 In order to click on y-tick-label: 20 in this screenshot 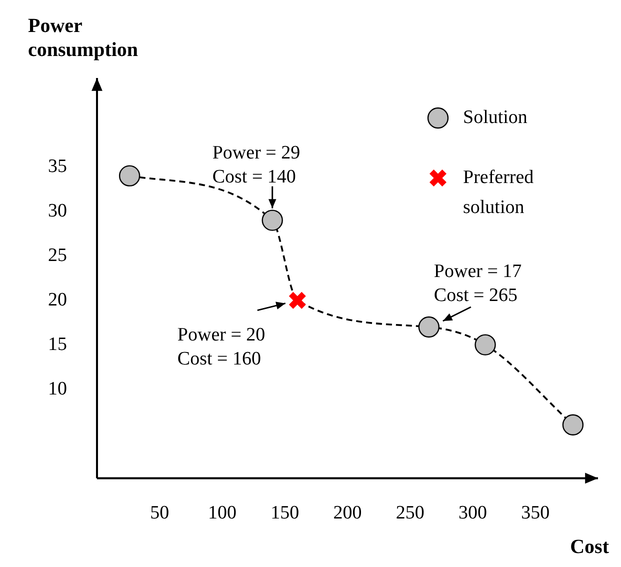, I will do `click(57, 299)`.